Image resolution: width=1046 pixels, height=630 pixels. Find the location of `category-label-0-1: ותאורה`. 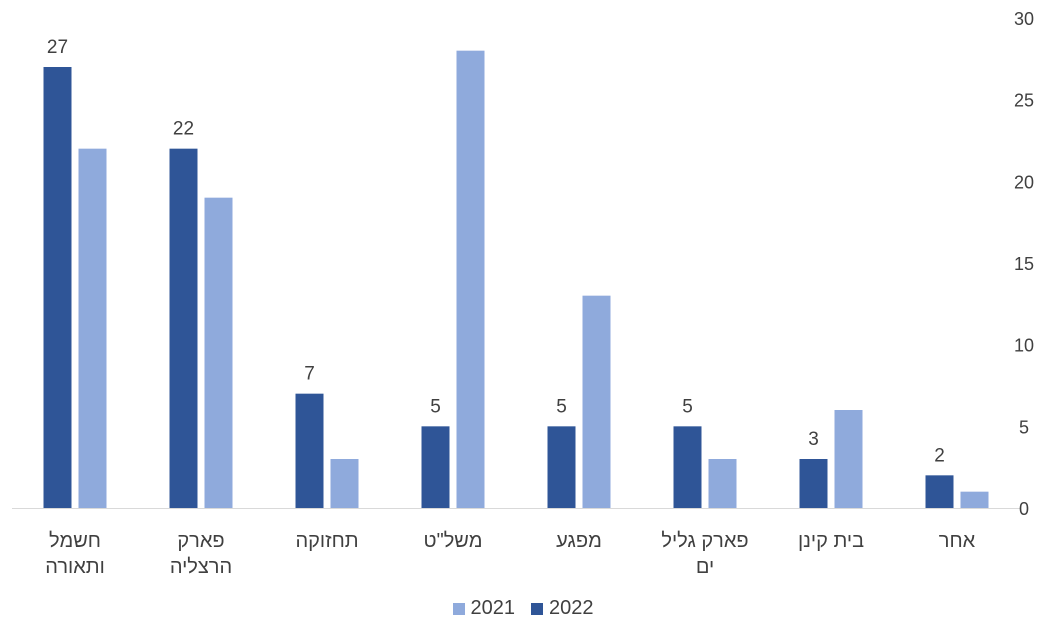

category-label-0-1: ותאורה is located at coordinates (75, 567).